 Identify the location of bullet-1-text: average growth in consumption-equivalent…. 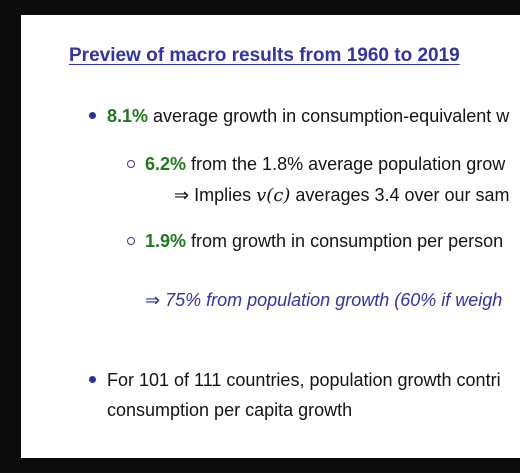
(329, 116).